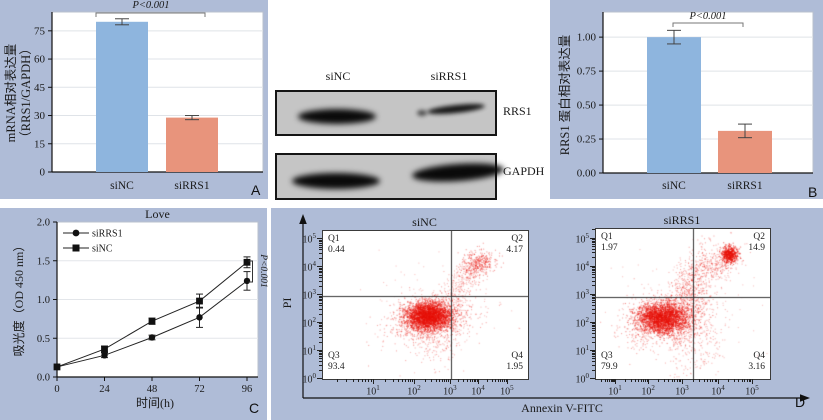 Image resolution: width=823 pixels, height=420 pixels. Describe the element at coordinates (756, 242) in the screenshot. I see `quadrant-label-q2: Q2 14.9` at that location.